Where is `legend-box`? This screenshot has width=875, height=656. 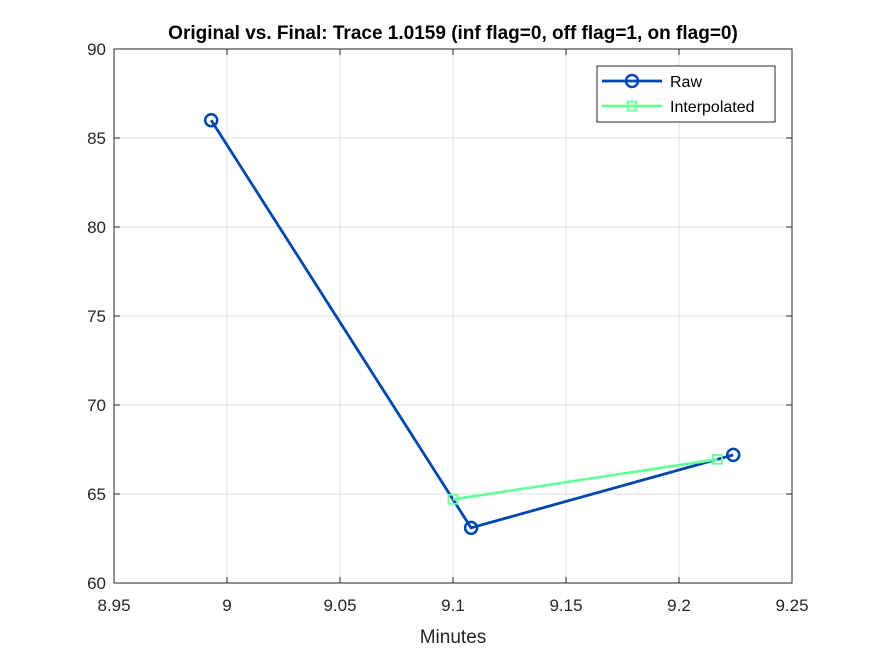
legend-box is located at coordinates (686, 94).